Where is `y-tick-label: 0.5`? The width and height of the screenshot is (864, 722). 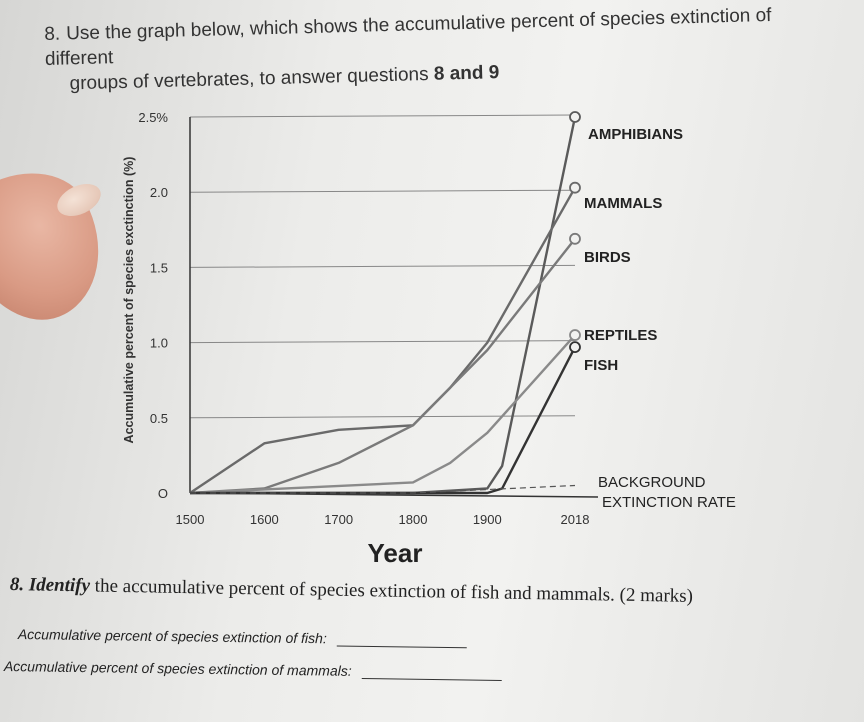 y-tick-label: 0.5 is located at coordinates (159, 418).